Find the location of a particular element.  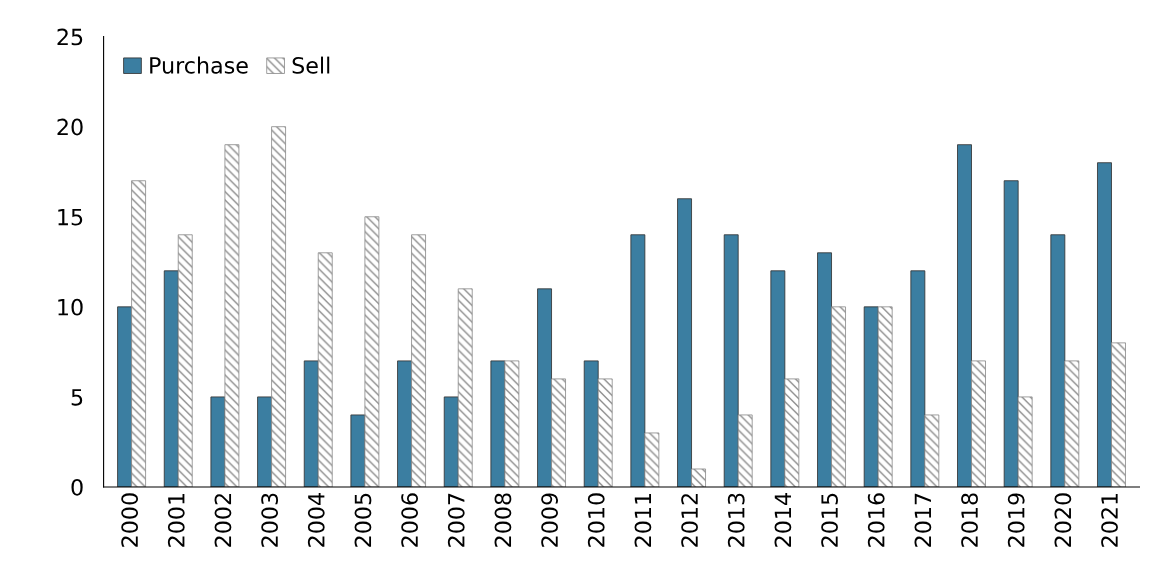

y-tick-label: 15 is located at coordinates (70, 217).